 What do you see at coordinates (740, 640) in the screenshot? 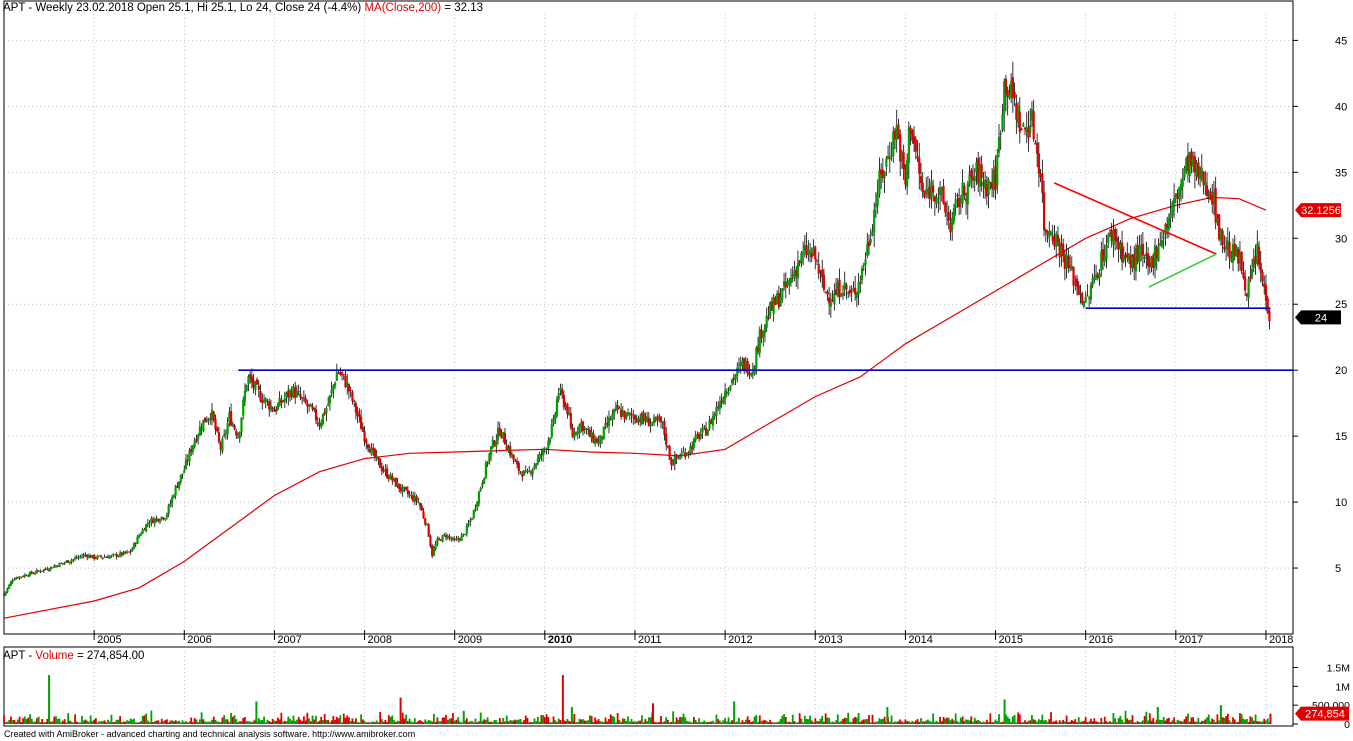
I see `x-tick-label: 2012` at bounding box center [740, 640].